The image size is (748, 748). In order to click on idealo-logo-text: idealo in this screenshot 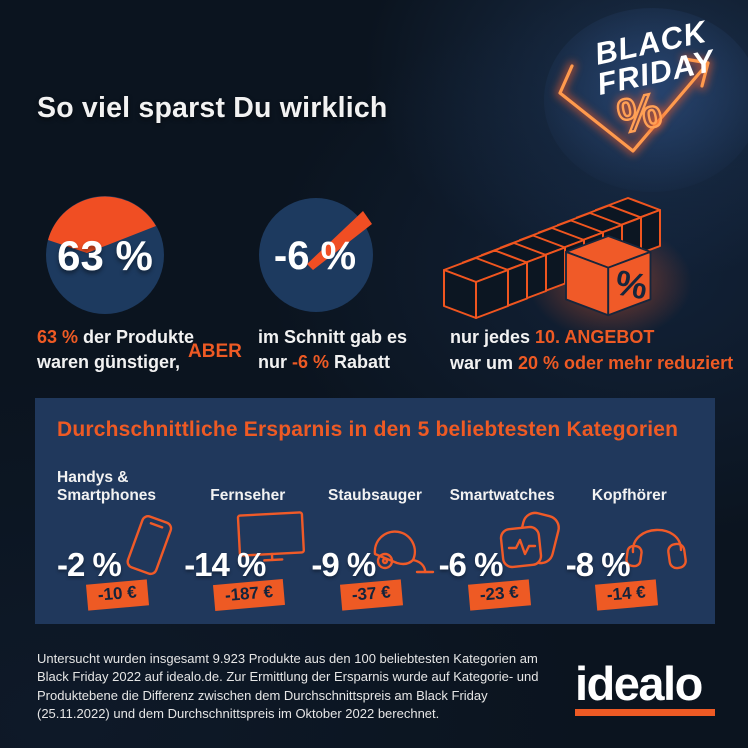, I will do `click(639, 683)`.